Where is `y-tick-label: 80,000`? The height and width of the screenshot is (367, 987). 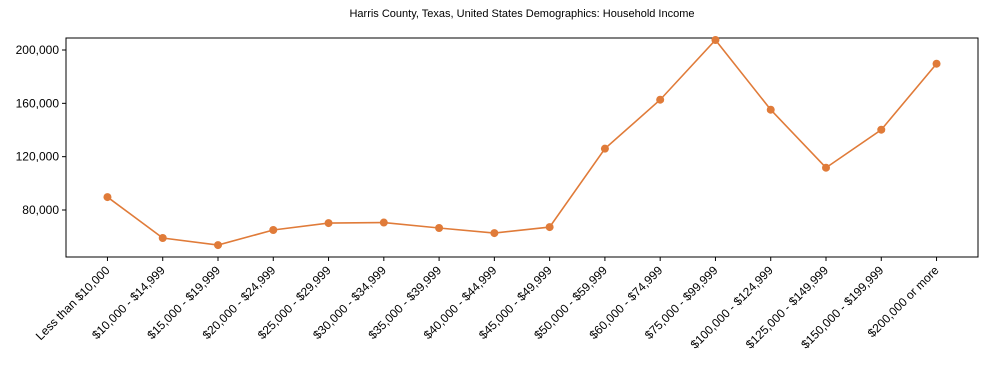 y-tick-label: 80,000 is located at coordinates (40, 210).